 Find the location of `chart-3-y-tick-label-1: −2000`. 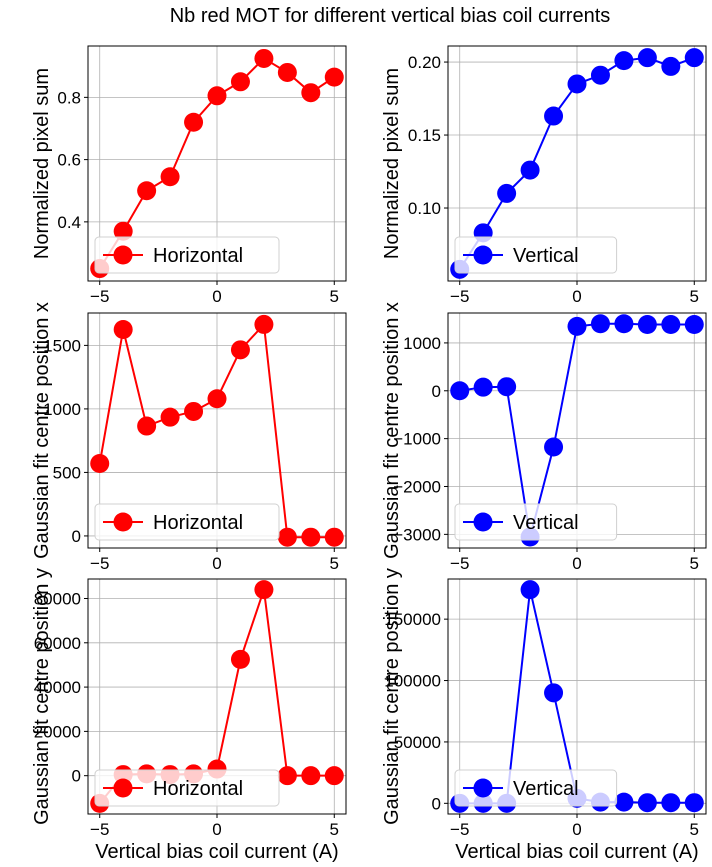

chart-3-y-tick-label-1: −2000 is located at coordinates (417, 486).